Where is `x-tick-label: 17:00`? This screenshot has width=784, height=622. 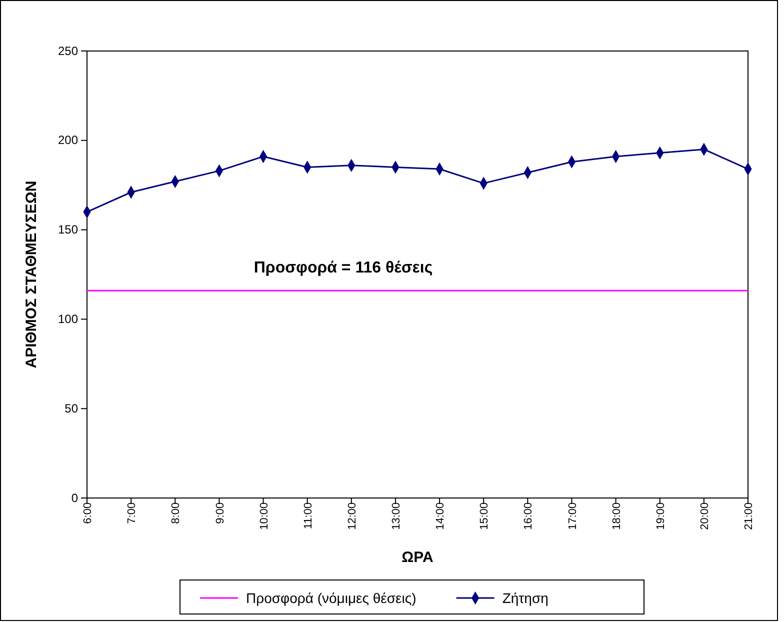 x-tick-label: 17:00 is located at coordinates (572, 516).